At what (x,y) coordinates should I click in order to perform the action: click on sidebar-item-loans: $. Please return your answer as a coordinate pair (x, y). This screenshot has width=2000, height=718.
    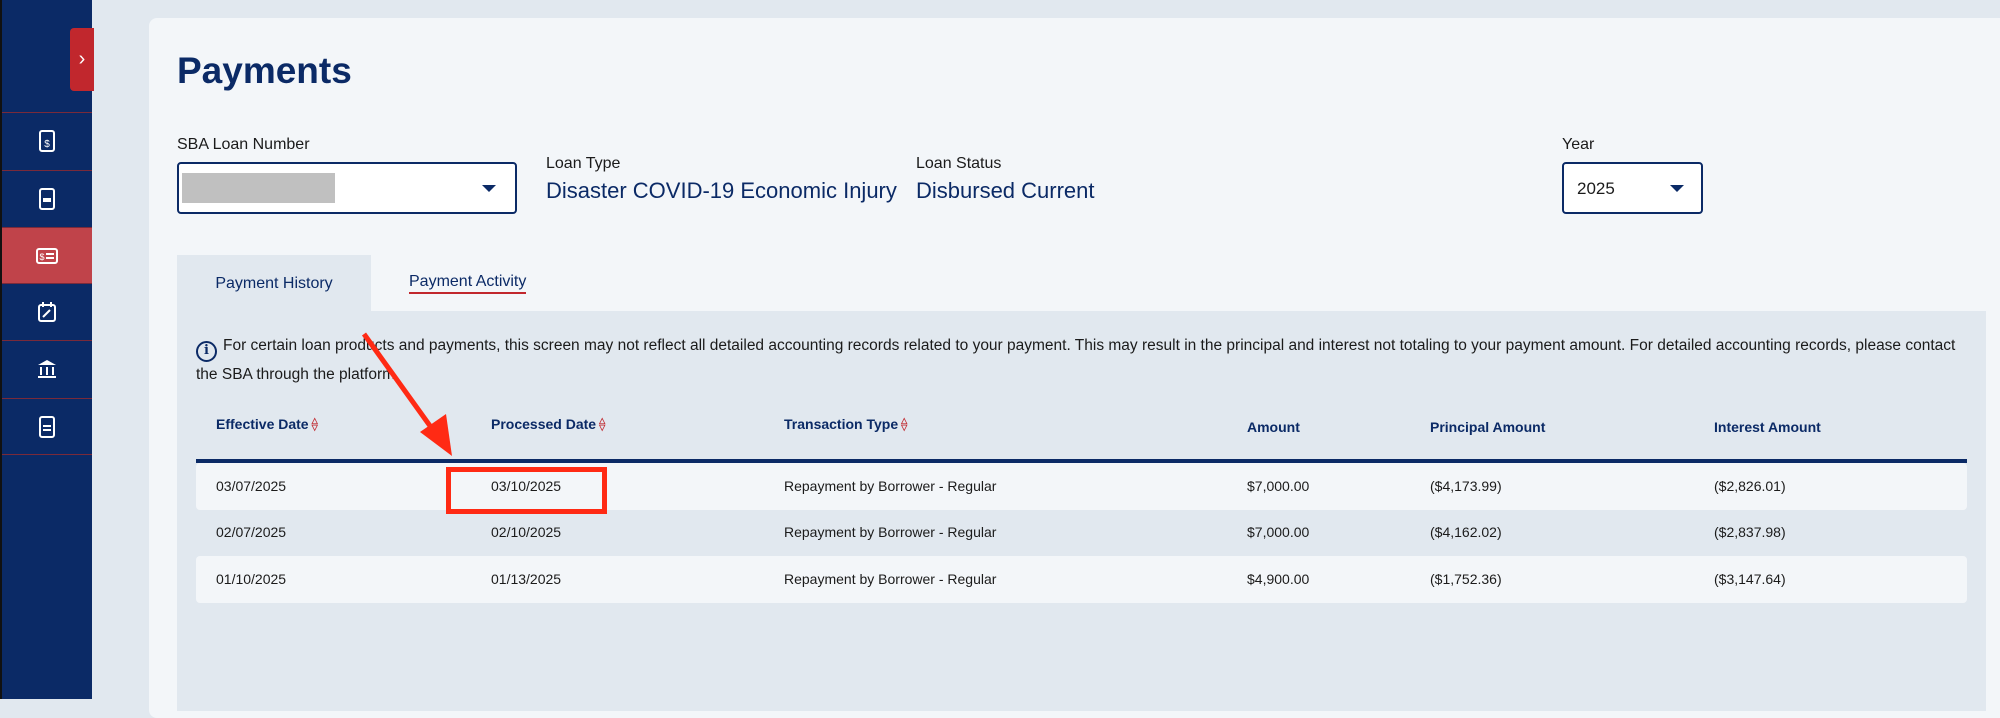
    Looking at the image, I should click on (47, 140).